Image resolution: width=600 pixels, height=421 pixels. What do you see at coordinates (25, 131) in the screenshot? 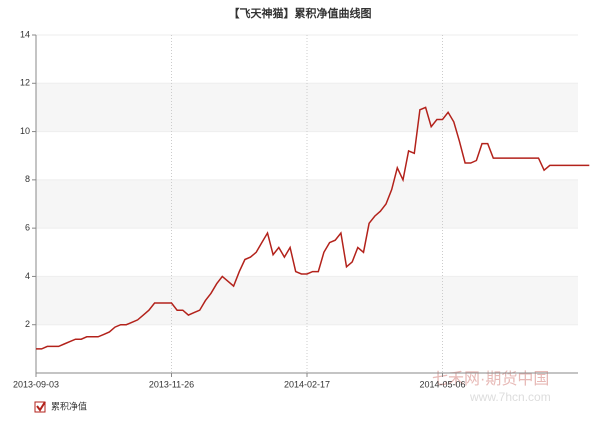
I see `y-tick-label: 10` at bounding box center [25, 131].